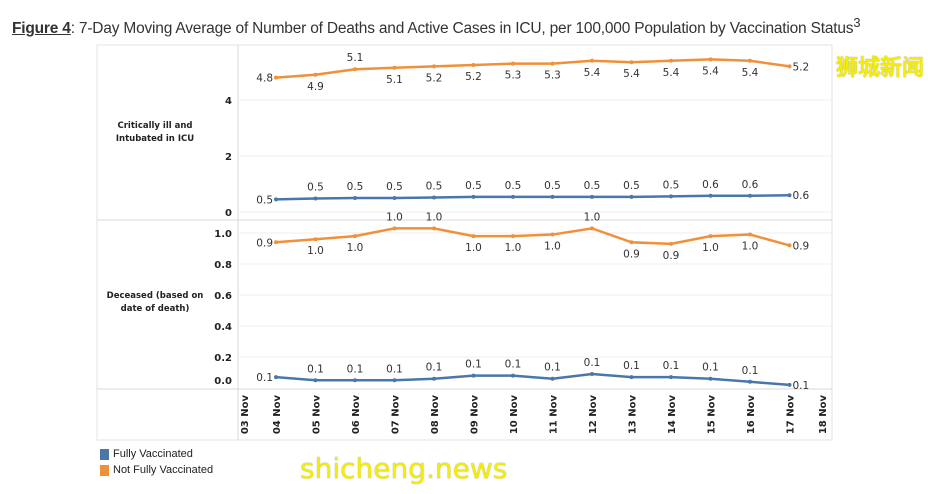 The height and width of the screenshot is (494, 928). What do you see at coordinates (751, 415) in the screenshot?
I see `x-tick-label: 16 Nov` at bounding box center [751, 415].